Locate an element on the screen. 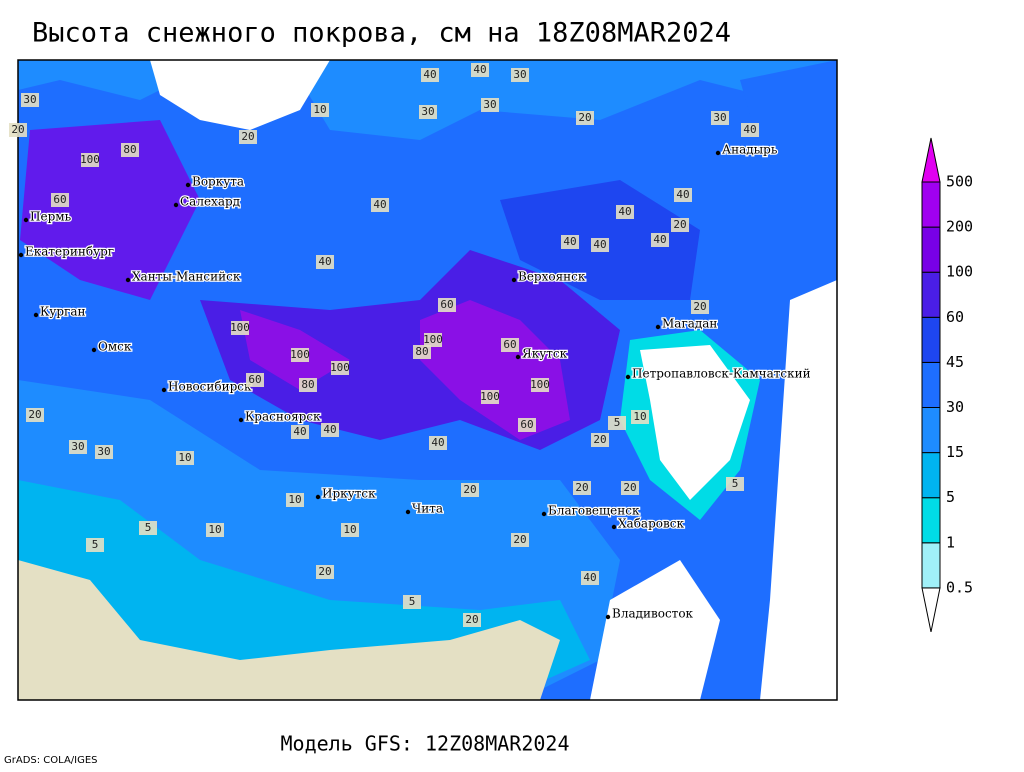 The height and width of the screenshot is (772, 1024). city-label: Магадан is located at coordinates (689, 324).